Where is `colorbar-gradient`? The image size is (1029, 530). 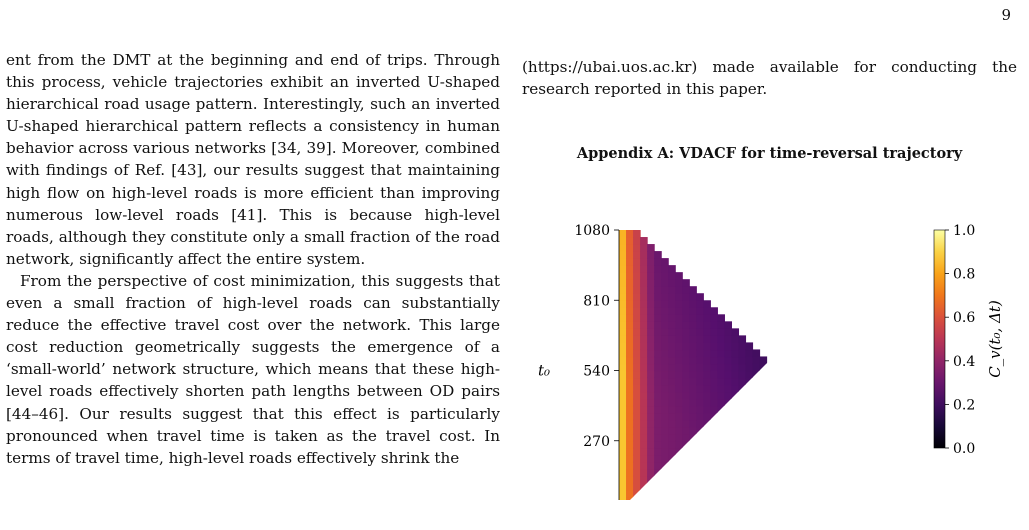
colorbar-gradient is located at coordinates (939, 339).